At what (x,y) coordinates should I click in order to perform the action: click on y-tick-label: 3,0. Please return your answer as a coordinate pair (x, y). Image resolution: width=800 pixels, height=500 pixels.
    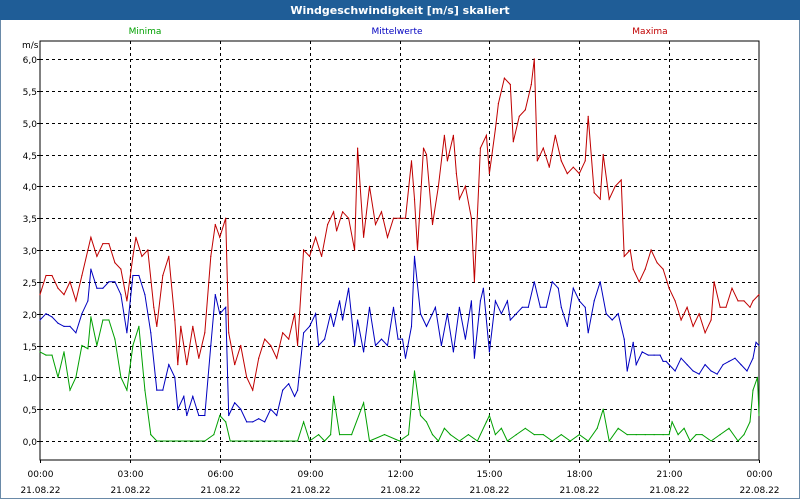
    Looking at the image, I should click on (30, 252).